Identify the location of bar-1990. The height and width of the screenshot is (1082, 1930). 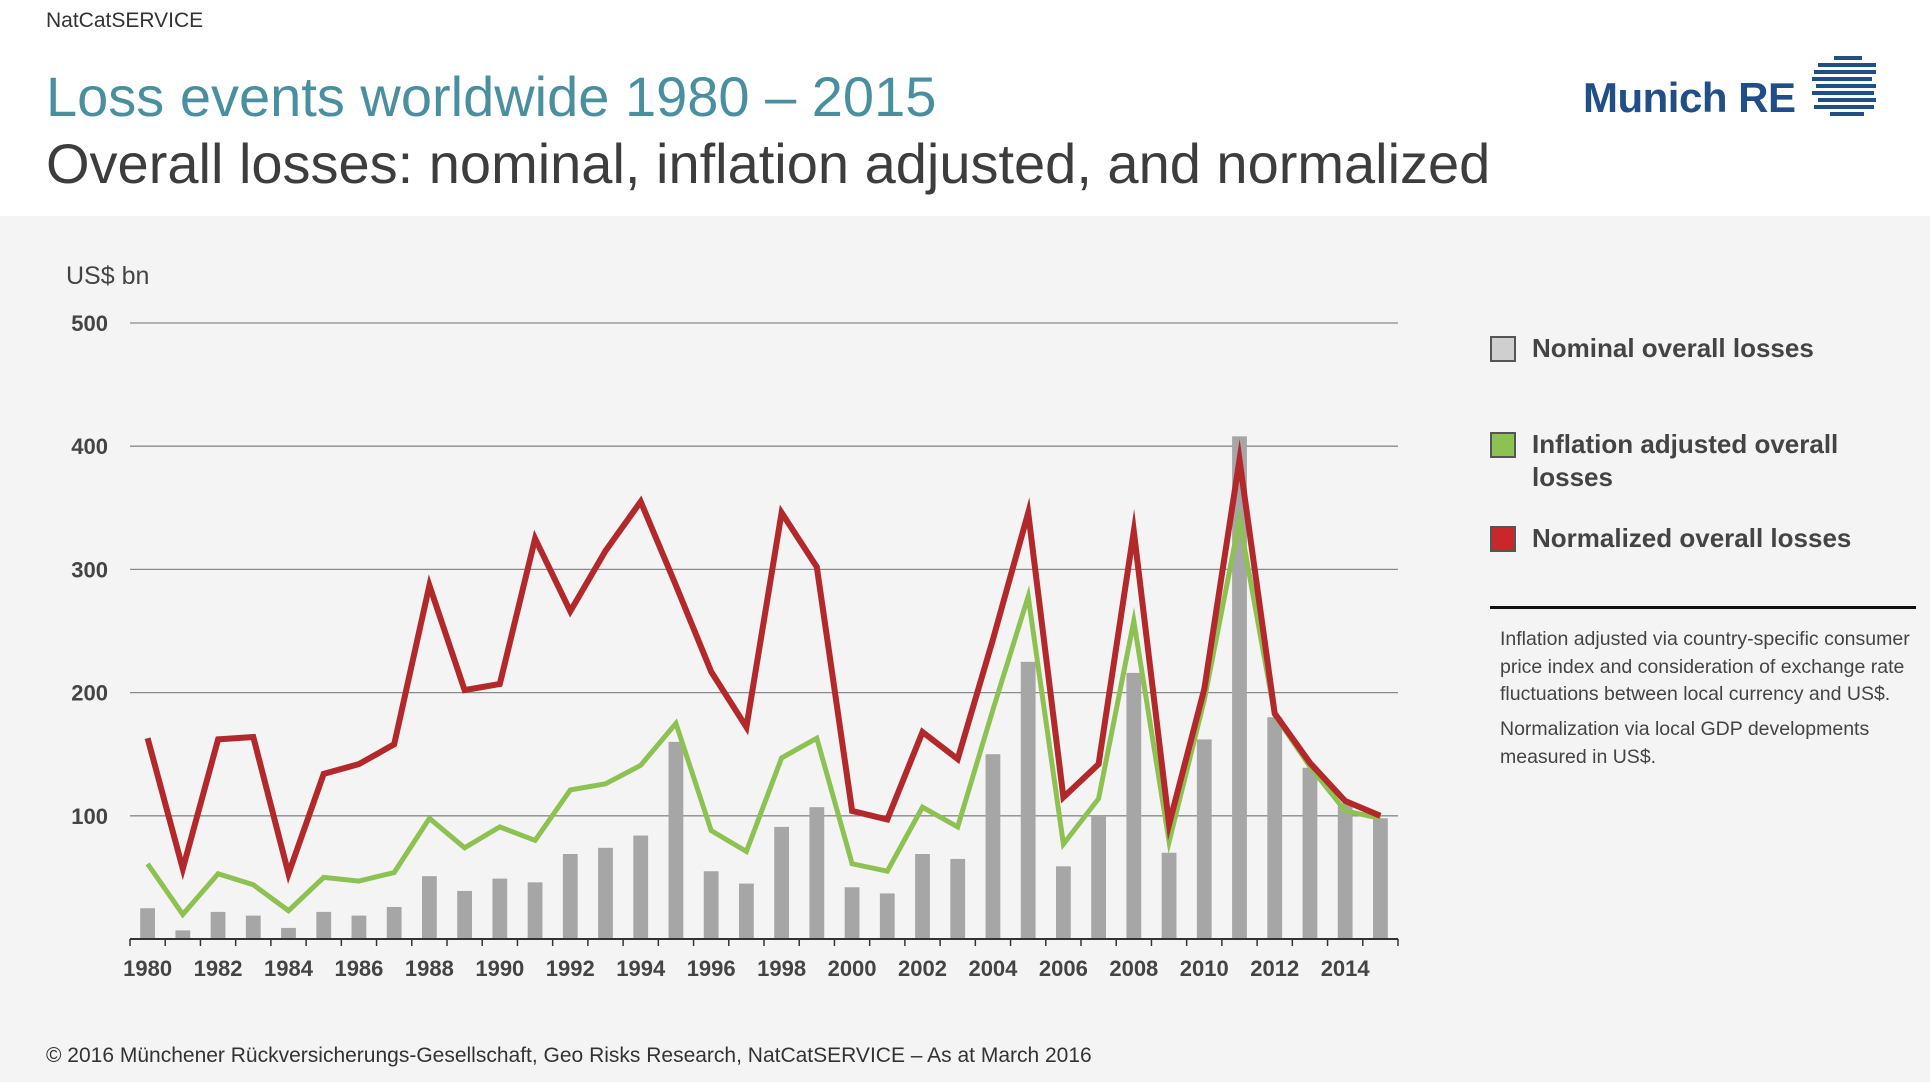
(500, 908).